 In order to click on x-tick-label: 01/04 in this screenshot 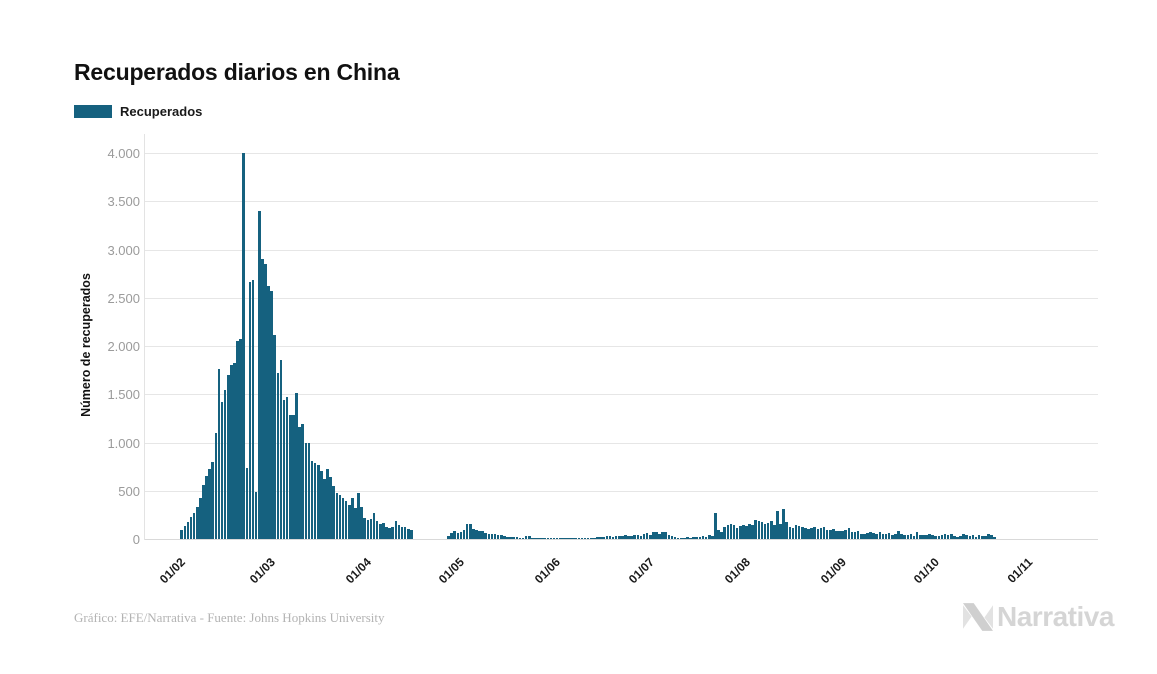, I will do `click(359, 571)`.